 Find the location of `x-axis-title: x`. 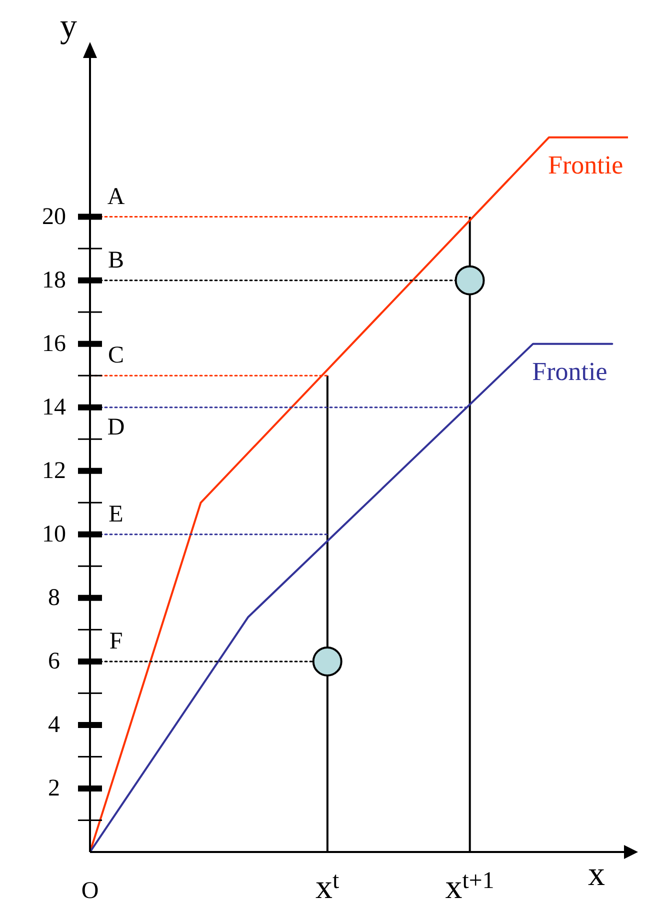

x-axis-title: x is located at coordinates (596, 875).